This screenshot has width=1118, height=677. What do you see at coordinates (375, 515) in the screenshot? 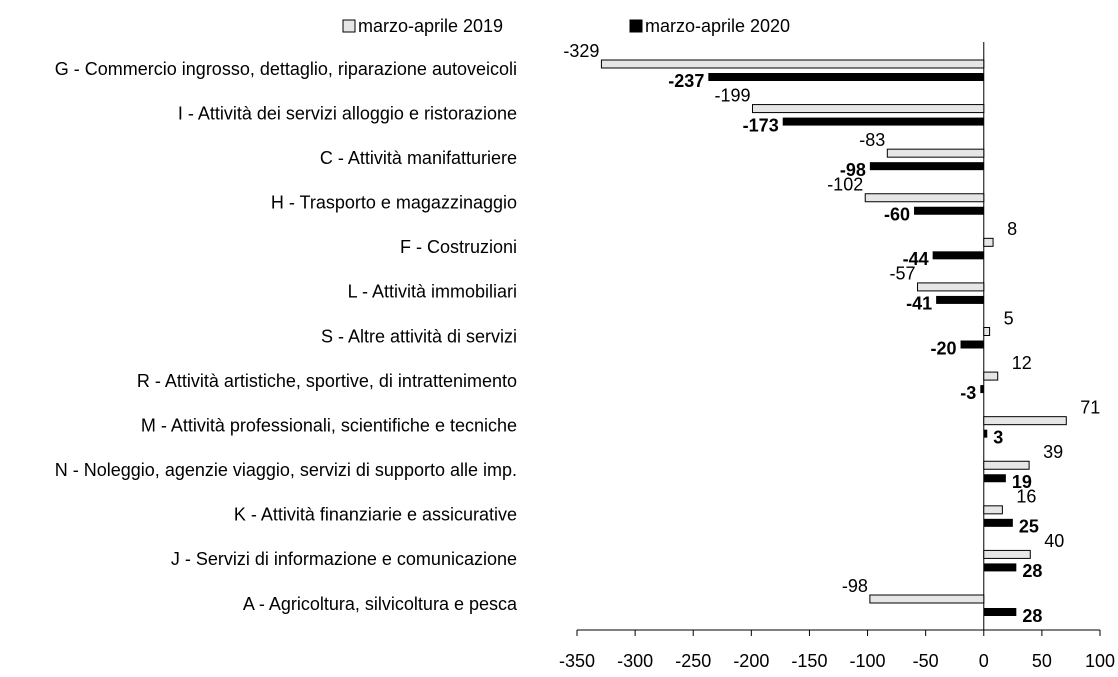
I see `category-label: K - Attività finanziarie e assicurative` at bounding box center [375, 515].